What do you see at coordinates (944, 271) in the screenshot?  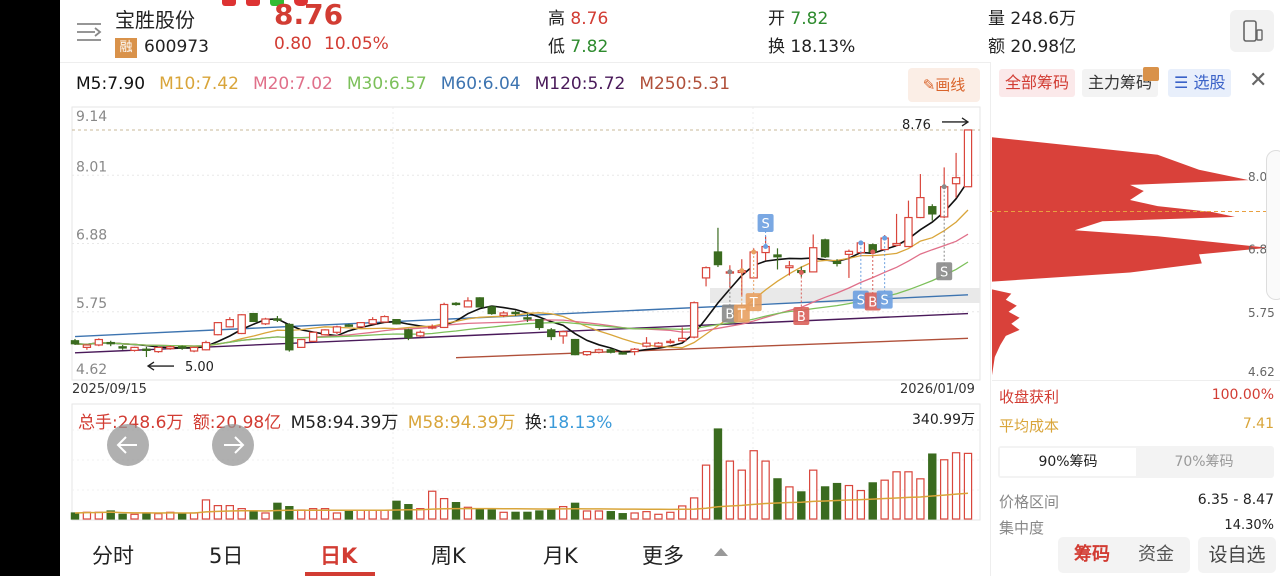 I see `signal-marker` at bounding box center [944, 271].